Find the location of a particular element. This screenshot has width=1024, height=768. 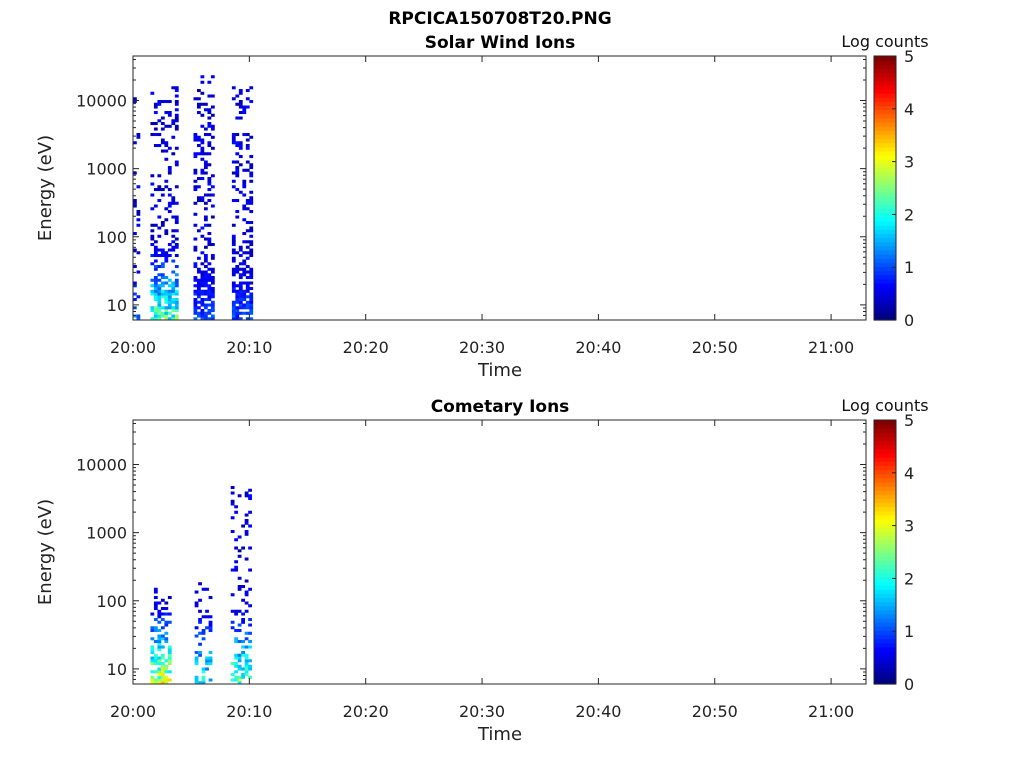

colorbar-frame is located at coordinates (885, 552).